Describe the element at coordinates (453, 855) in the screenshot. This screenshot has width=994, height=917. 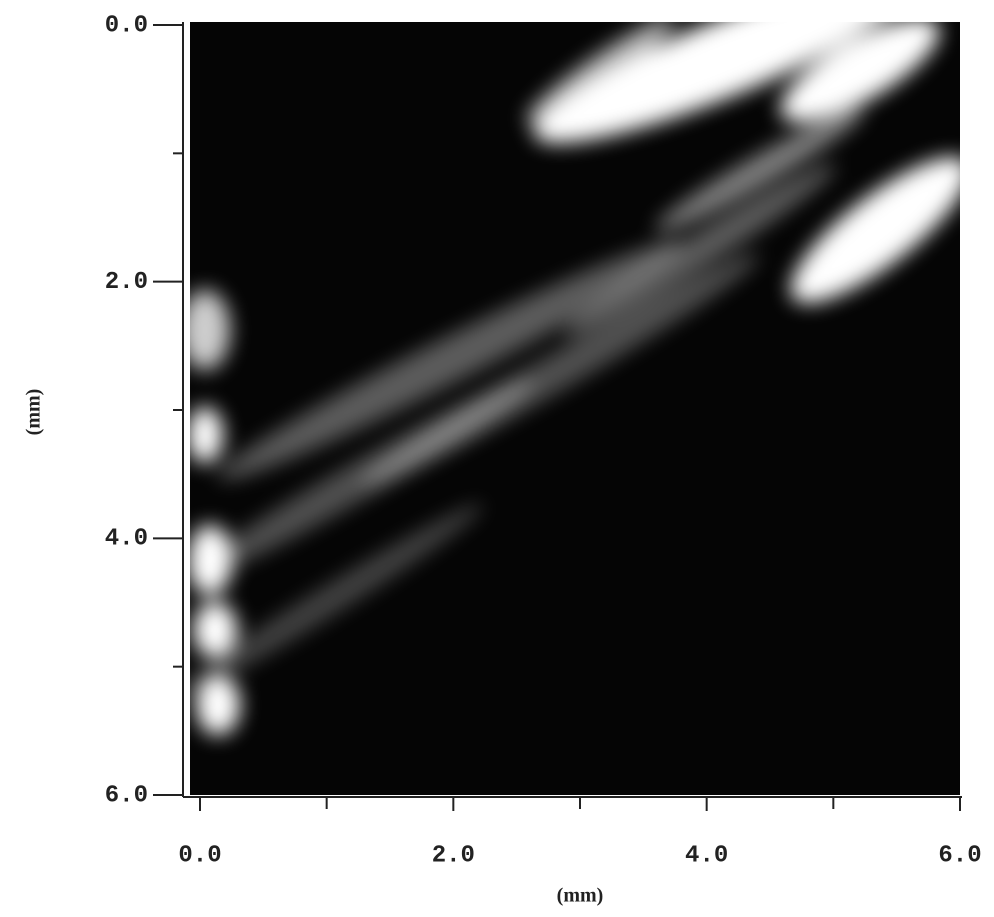
I see `x-tick-label: 2.0` at that location.